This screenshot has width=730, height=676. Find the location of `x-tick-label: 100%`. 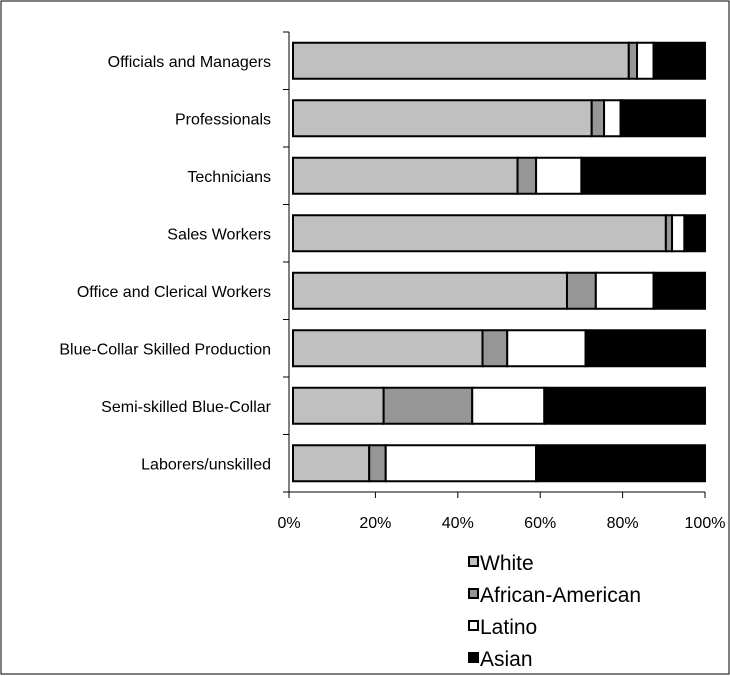

x-tick-label: 100% is located at coordinates (705, 523).